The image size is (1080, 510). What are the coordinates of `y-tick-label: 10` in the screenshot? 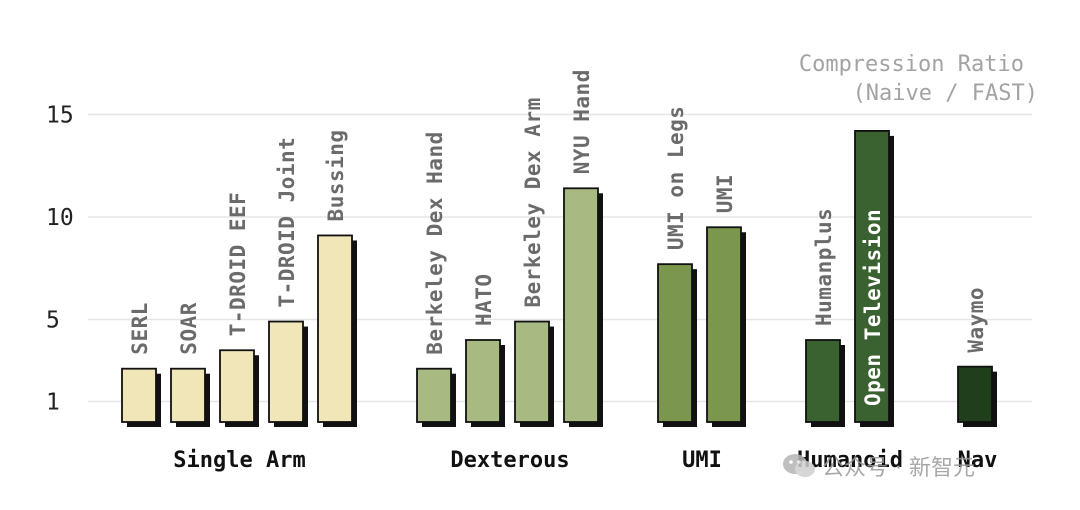 It's located at (60, 218).